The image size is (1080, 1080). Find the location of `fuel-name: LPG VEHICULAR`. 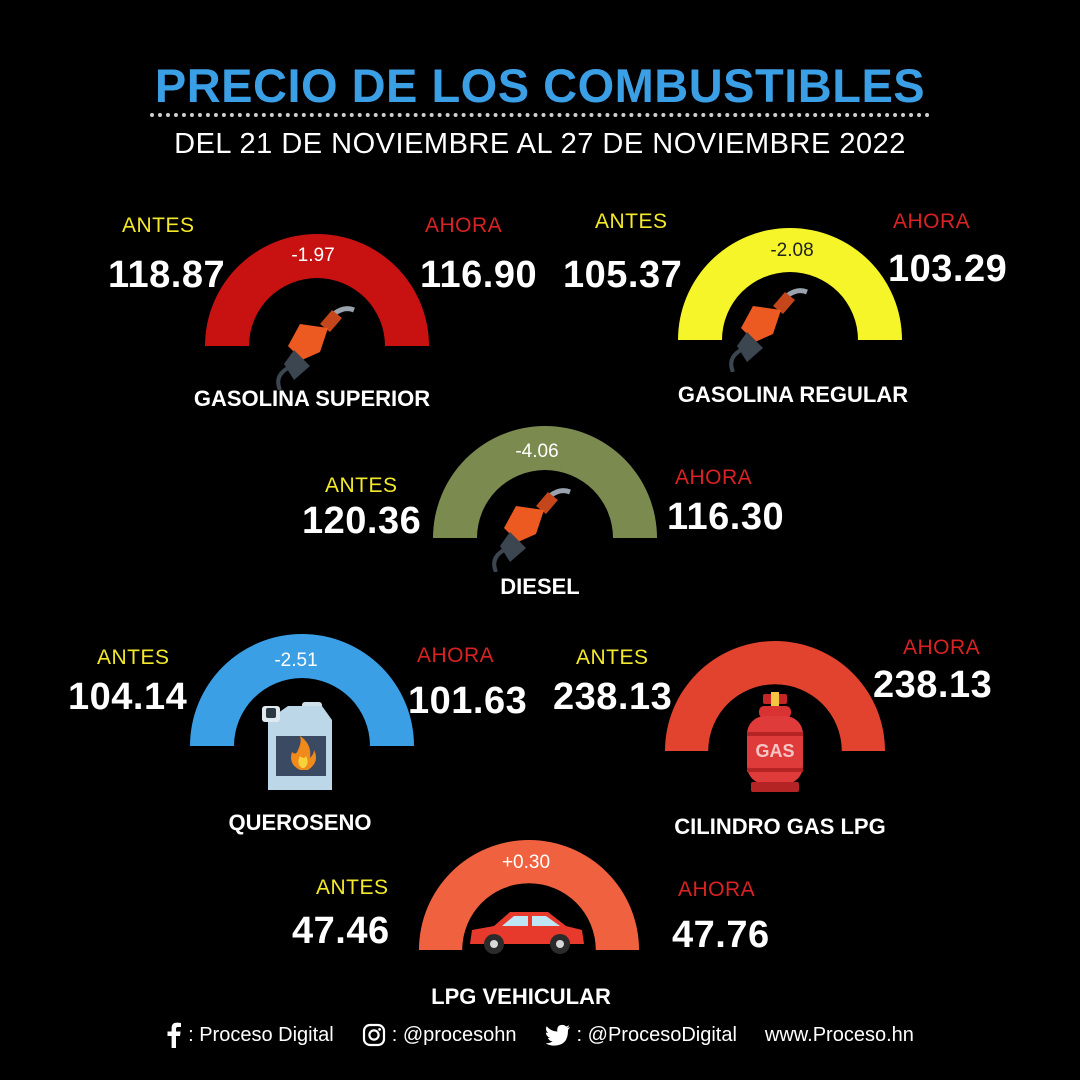

fuel-name: LPG VEHICULAR is located at coordinates (521, 996).